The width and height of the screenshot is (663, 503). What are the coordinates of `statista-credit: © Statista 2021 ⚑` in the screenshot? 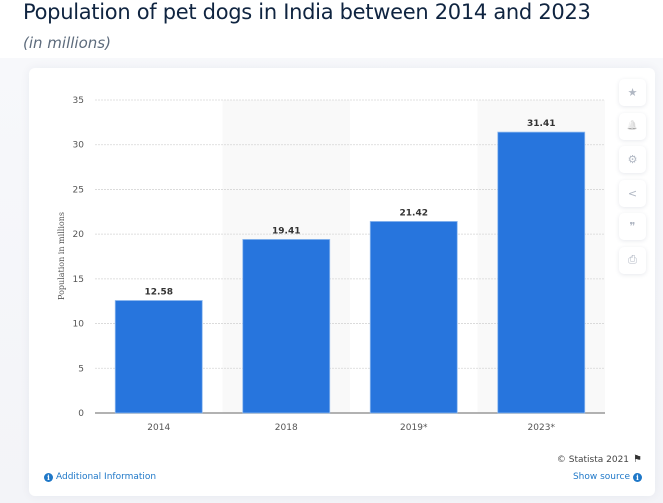 It's located at (599, 459).